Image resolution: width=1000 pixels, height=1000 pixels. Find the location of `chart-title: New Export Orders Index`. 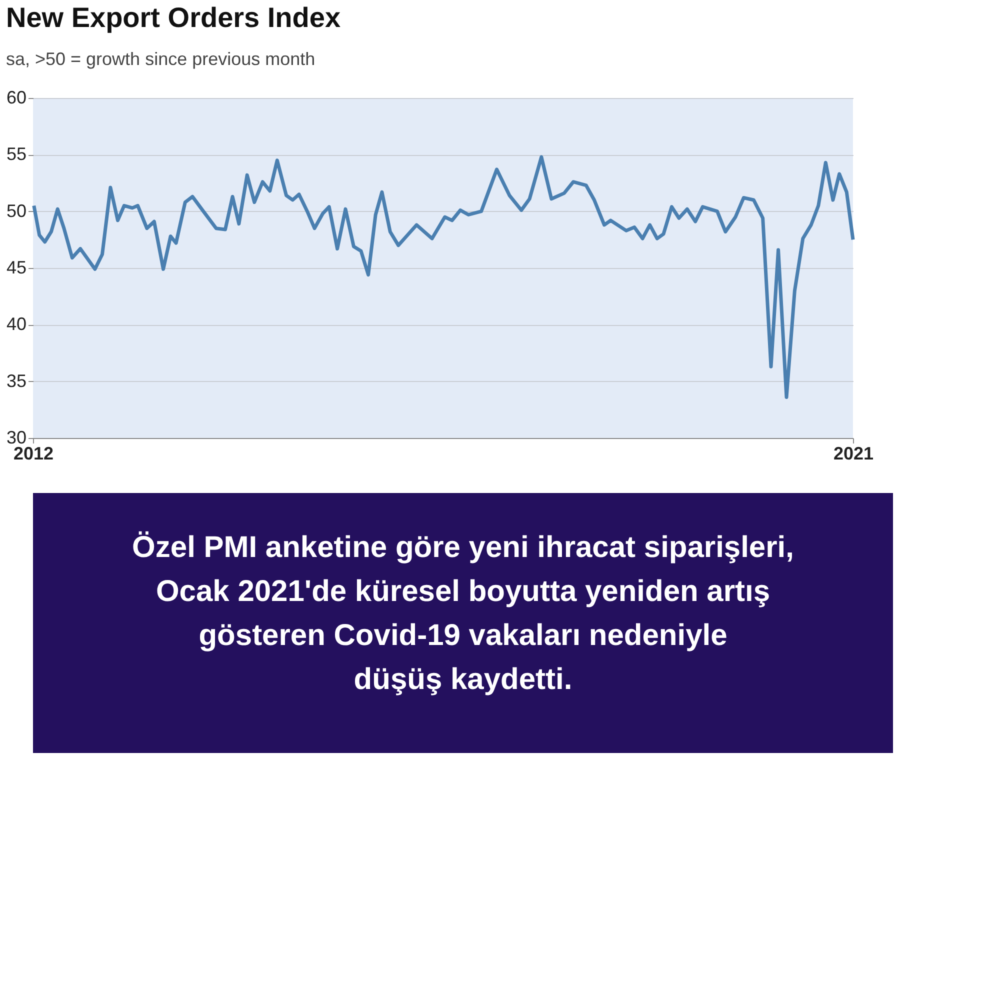

chart-title: New Export Orders Index is located at coordinates (173, 17).